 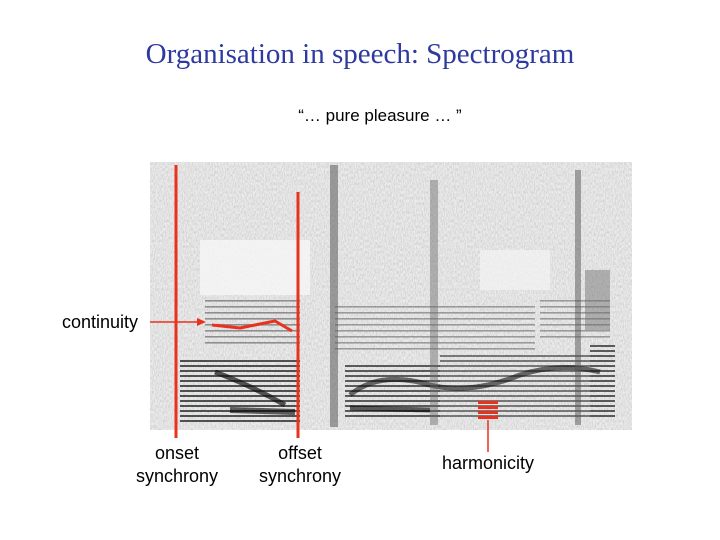 I want to click on onset-synchrony-label: onset synchrony, so click(x=177, y=464).